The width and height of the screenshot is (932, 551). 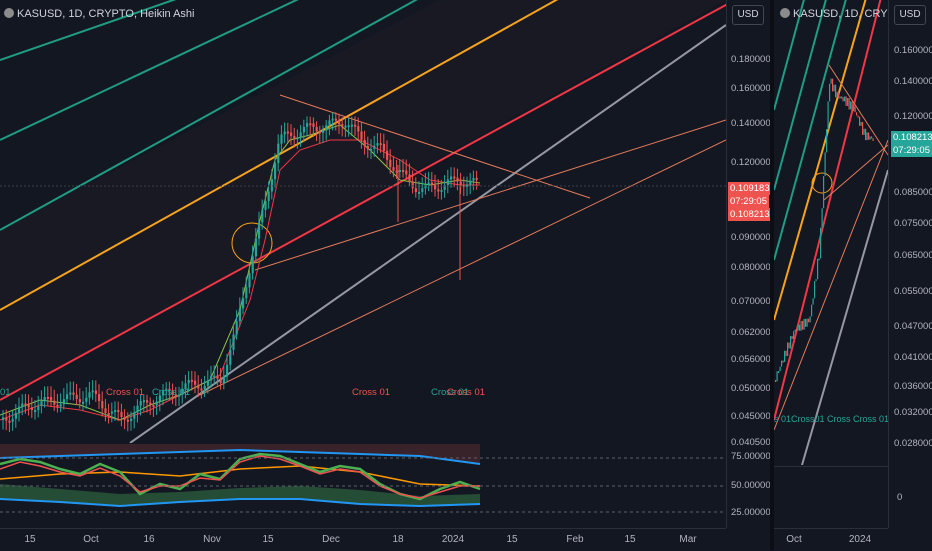 What do you see at coordinates (913, 357) in the screenshot?
I see `price-tick: 0.041000` at bounding box center [913, 357].